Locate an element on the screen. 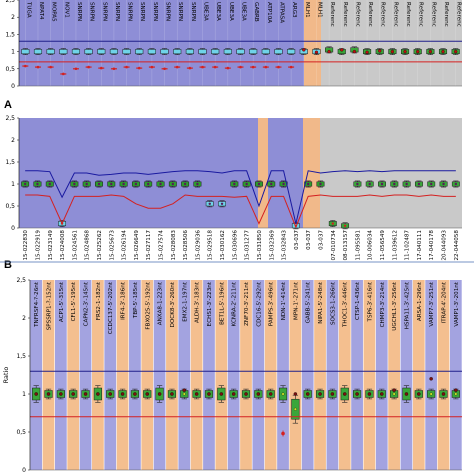 The height and width of the screenshot is (474, 474). panelB-category-label: ITRAP-4'-204nt is located at coordinates (444, 302).